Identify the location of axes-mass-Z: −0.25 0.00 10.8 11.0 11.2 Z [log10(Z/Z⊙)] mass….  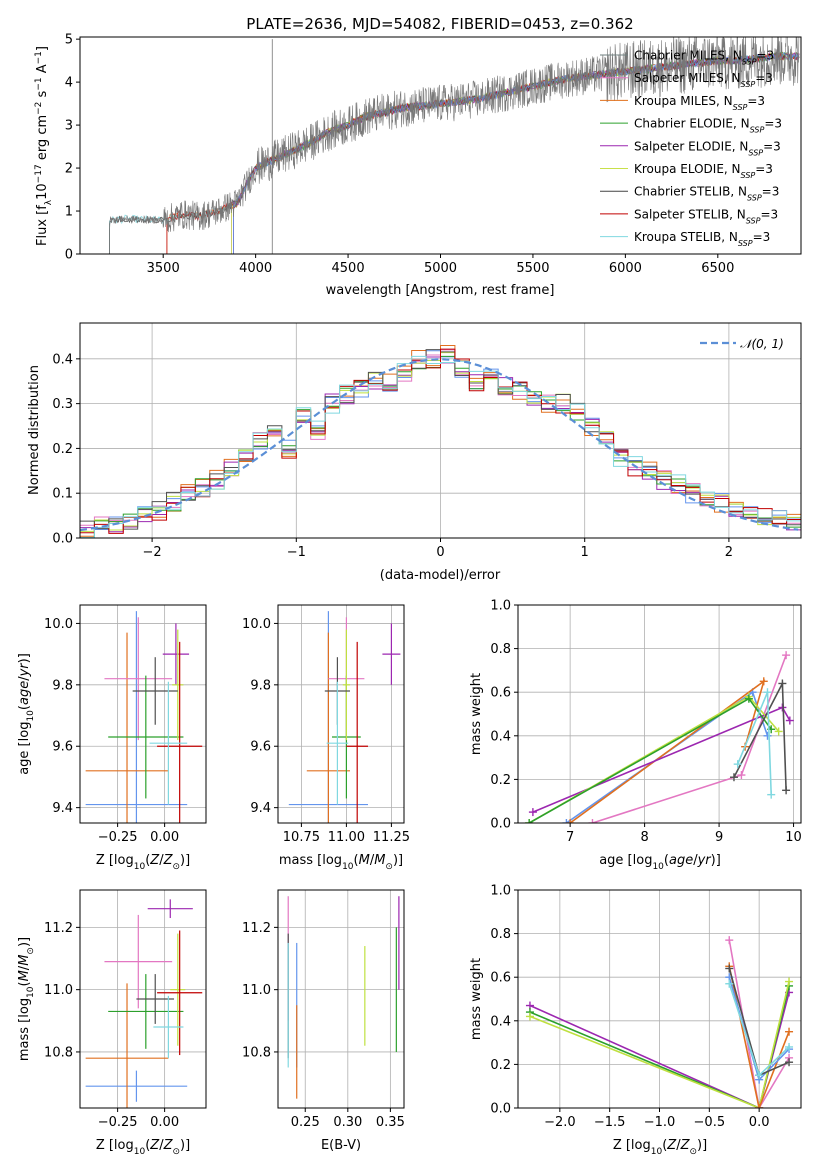
(112, 1023).